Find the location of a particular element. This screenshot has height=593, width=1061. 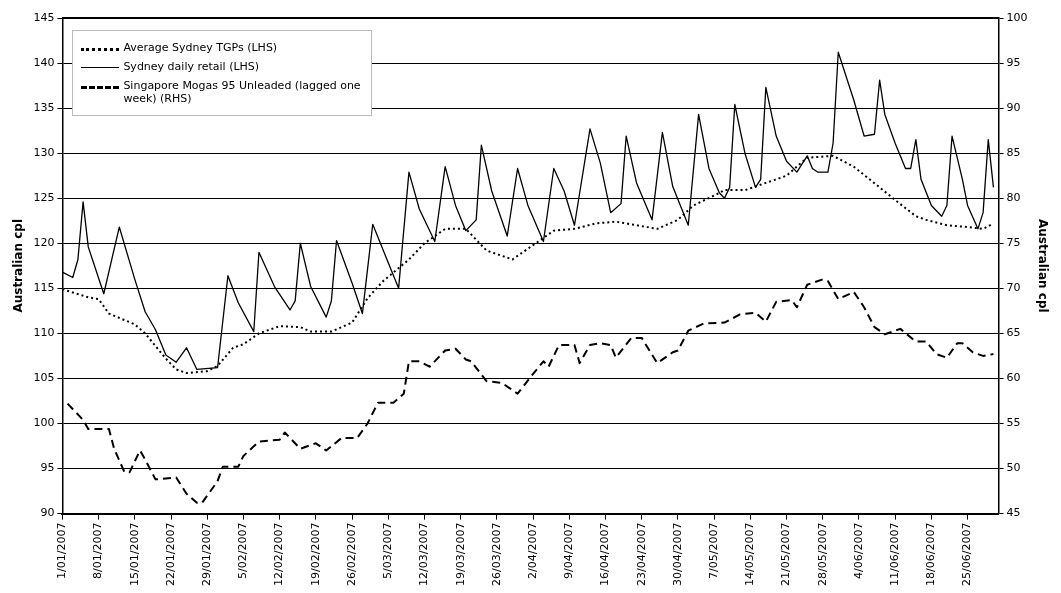

y2-tick-label: 65 is located at coordinates (1013, 333).